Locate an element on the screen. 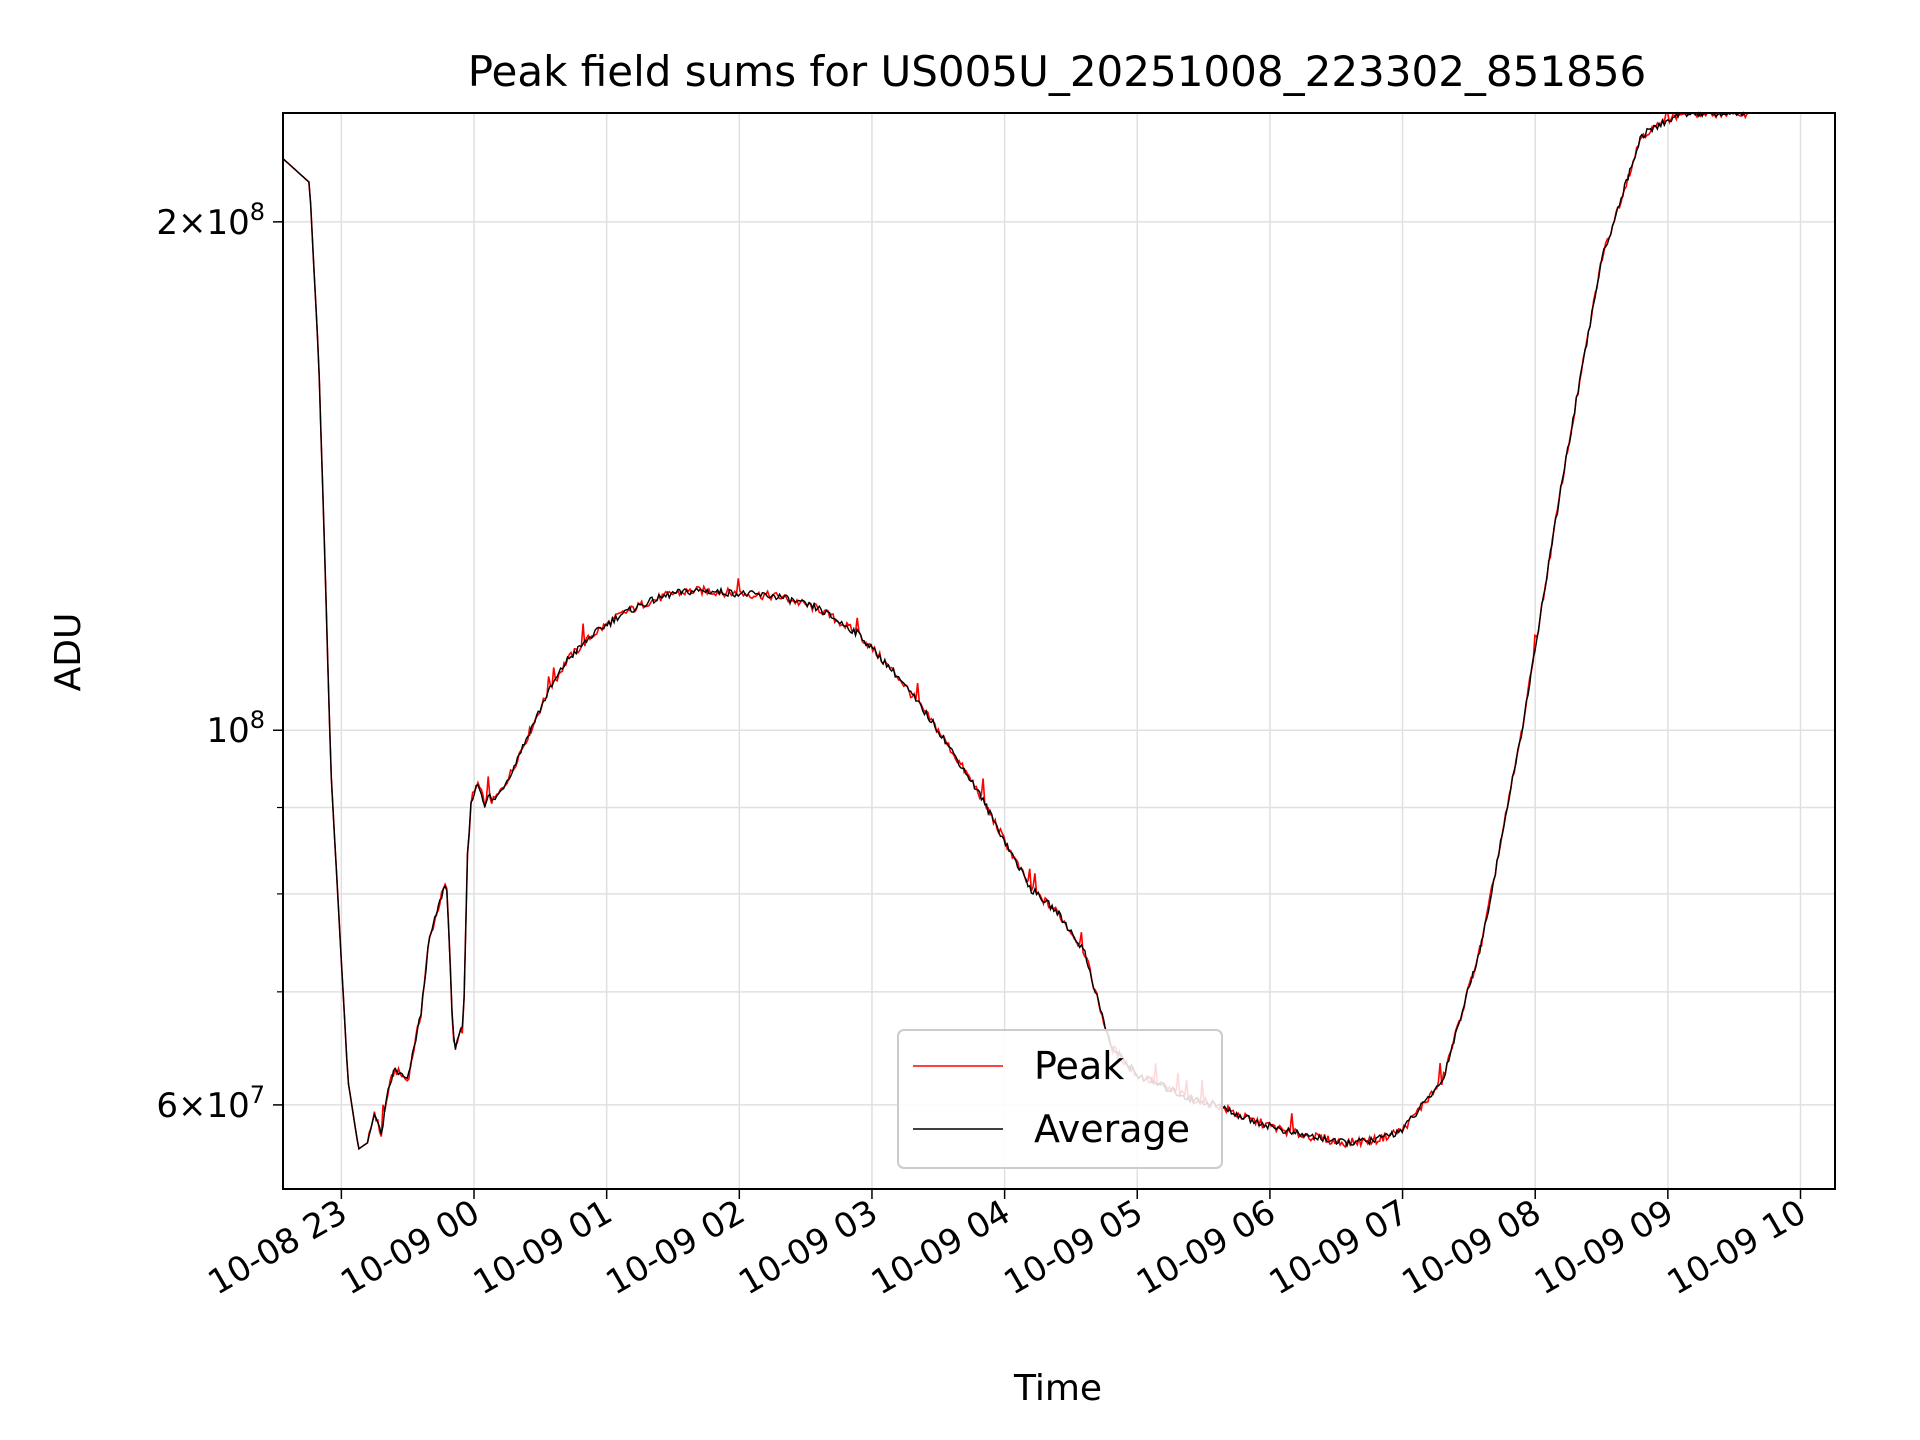  legend: Peak Average is located at coordinates (1060, 1099).